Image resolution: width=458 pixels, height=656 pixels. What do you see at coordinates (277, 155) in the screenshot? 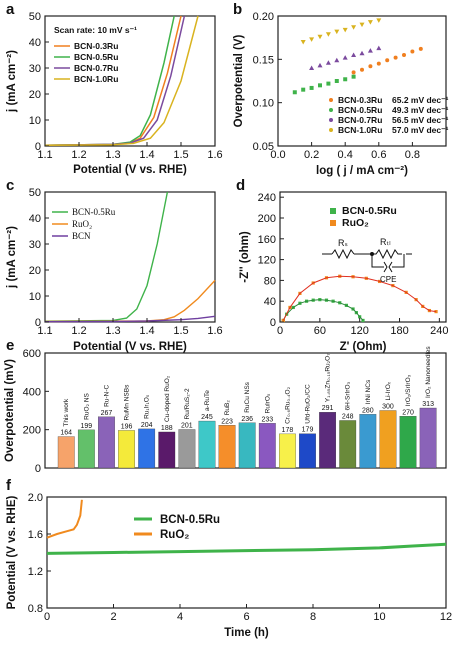
I see `panel-b-x-tick-label: 0.0` at bounding box center [277, 155].